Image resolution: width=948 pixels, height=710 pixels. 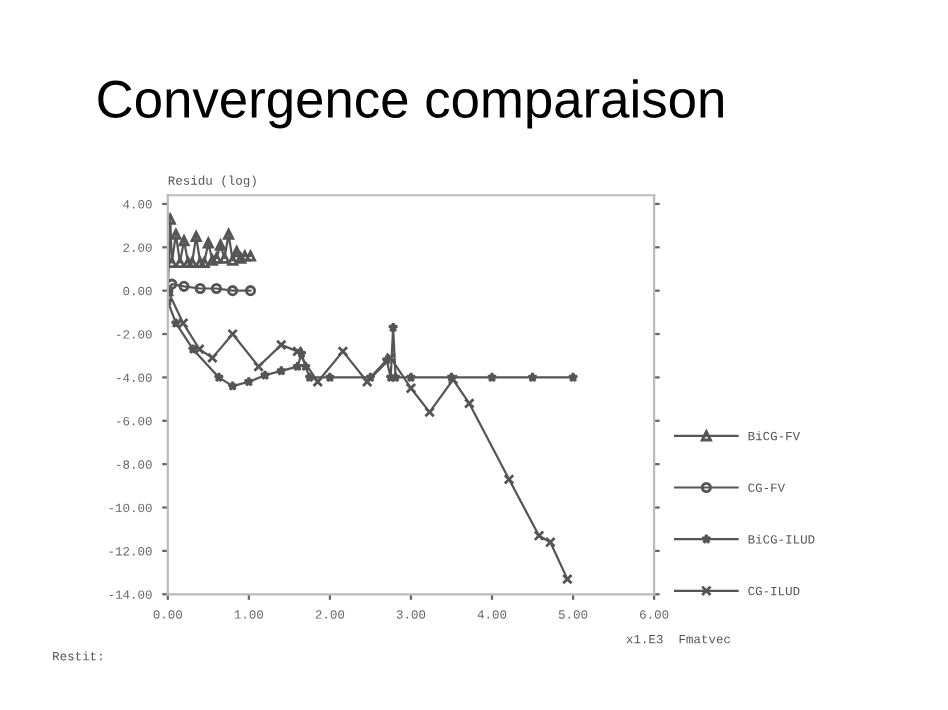 What do you see at coordinates (410, 104) in the screenshot?
I see `chart-title: Convergence comparaison` at bounding box center [410, 104].